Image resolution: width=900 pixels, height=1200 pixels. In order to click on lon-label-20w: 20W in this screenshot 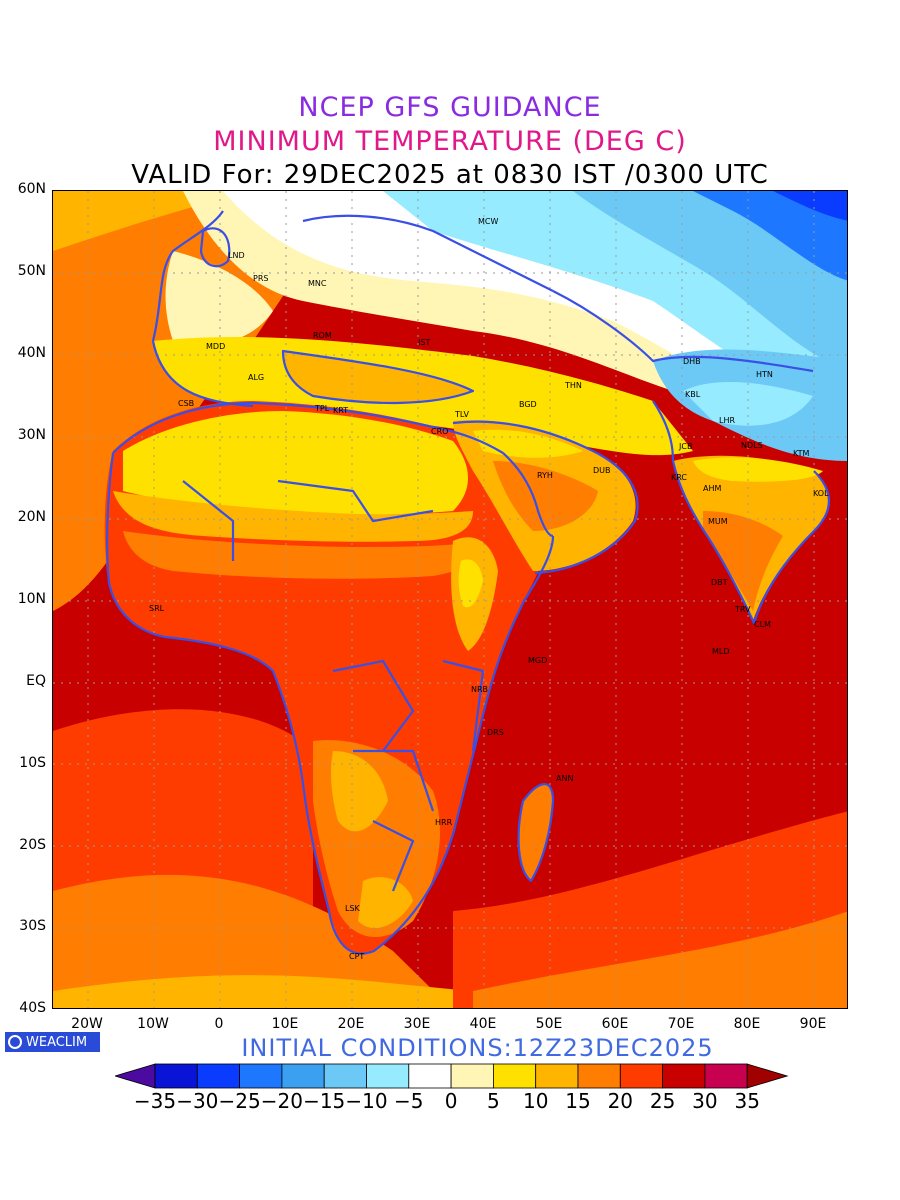, I will do `click(87, 1024)`.